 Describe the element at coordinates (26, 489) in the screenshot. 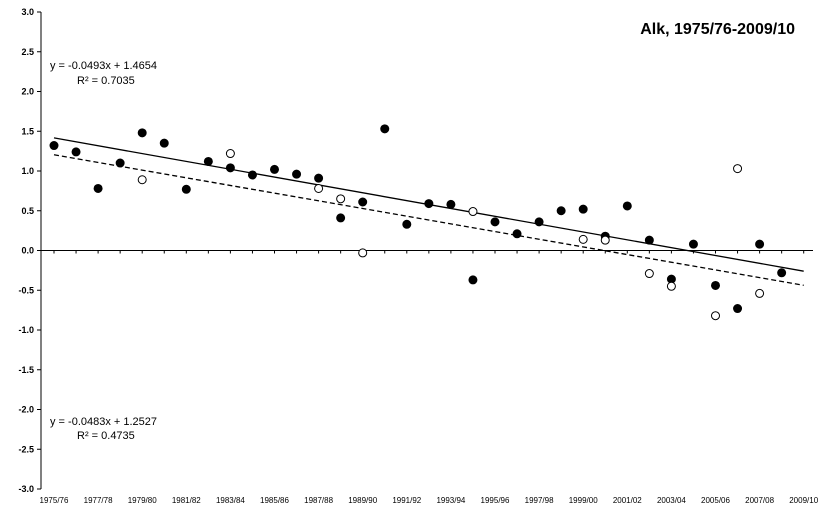

I see `y-tick-label: -3.0` at that location.